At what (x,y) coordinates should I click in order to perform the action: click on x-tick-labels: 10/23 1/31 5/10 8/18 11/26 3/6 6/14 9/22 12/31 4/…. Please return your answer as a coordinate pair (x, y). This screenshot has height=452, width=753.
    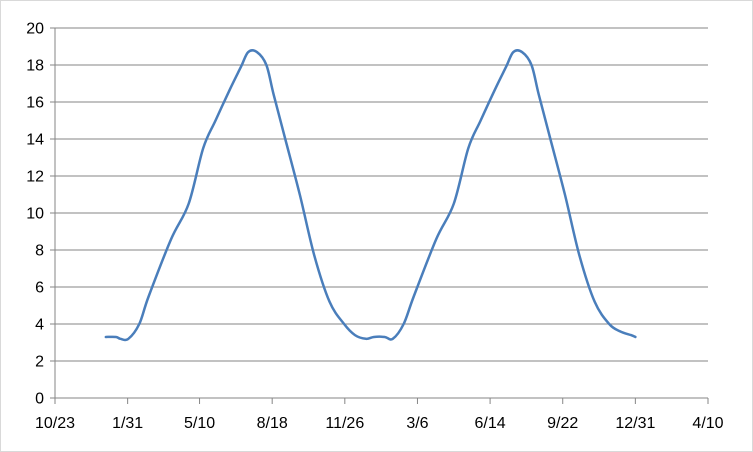
    Looking at the image, I should click on (379, 423).